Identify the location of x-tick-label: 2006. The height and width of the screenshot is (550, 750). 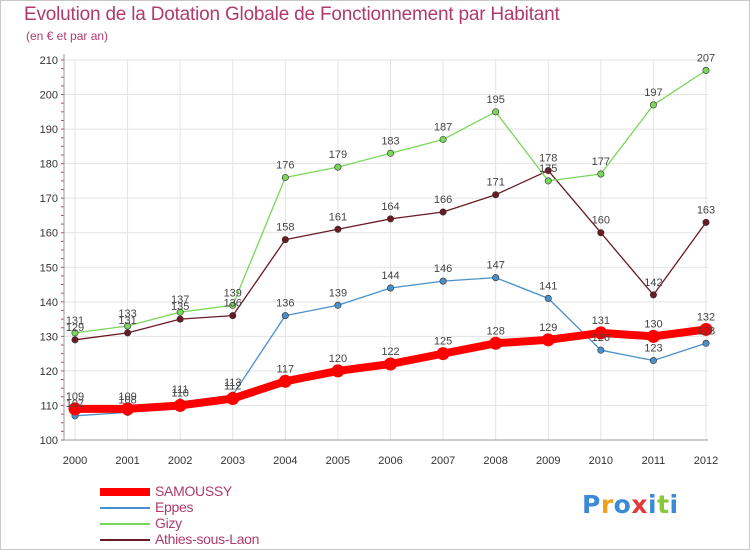
(390, 461).